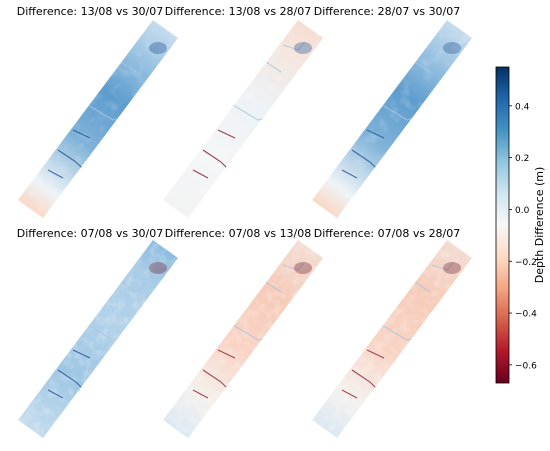 This screenshot has height=451, width=550. I want to click on colorbar-tick-label: −0.2, so click(526, 263).